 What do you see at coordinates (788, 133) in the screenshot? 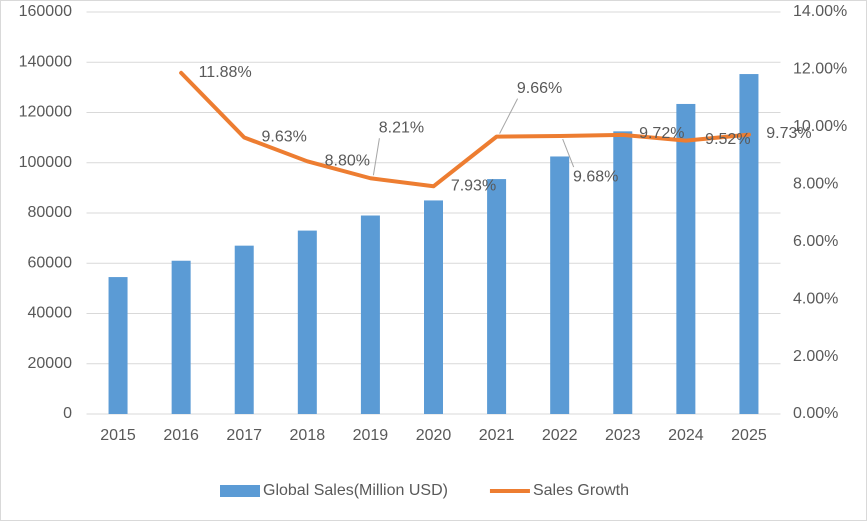
I see `data-label: 9.73%` at bounding box center [788, 133].